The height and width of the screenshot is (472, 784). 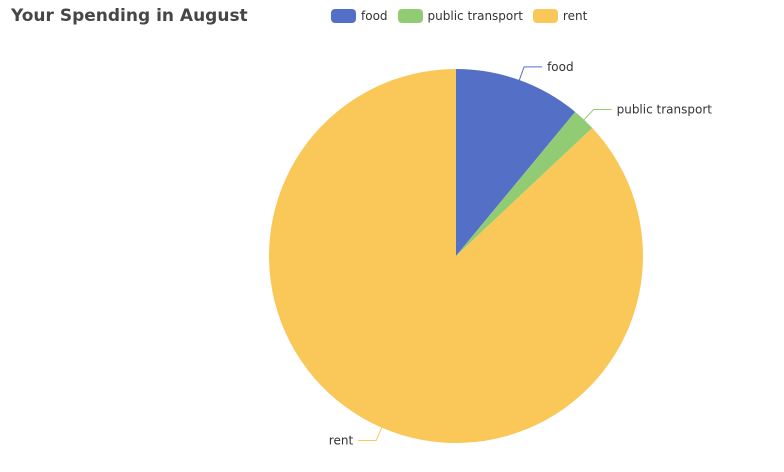 What do you see at coordinates (524, 183) in the screenshot?
I see `pie-slice-public-transport` at bounding box center [524, 183].